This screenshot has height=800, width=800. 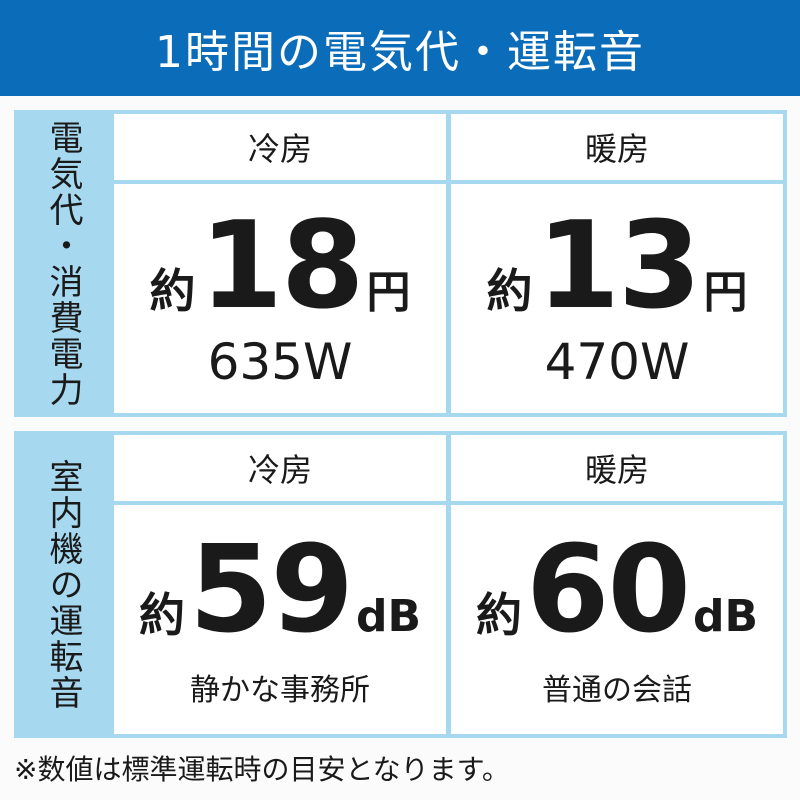 I want to click on noise-value: 59, so click(x=271, y=590).